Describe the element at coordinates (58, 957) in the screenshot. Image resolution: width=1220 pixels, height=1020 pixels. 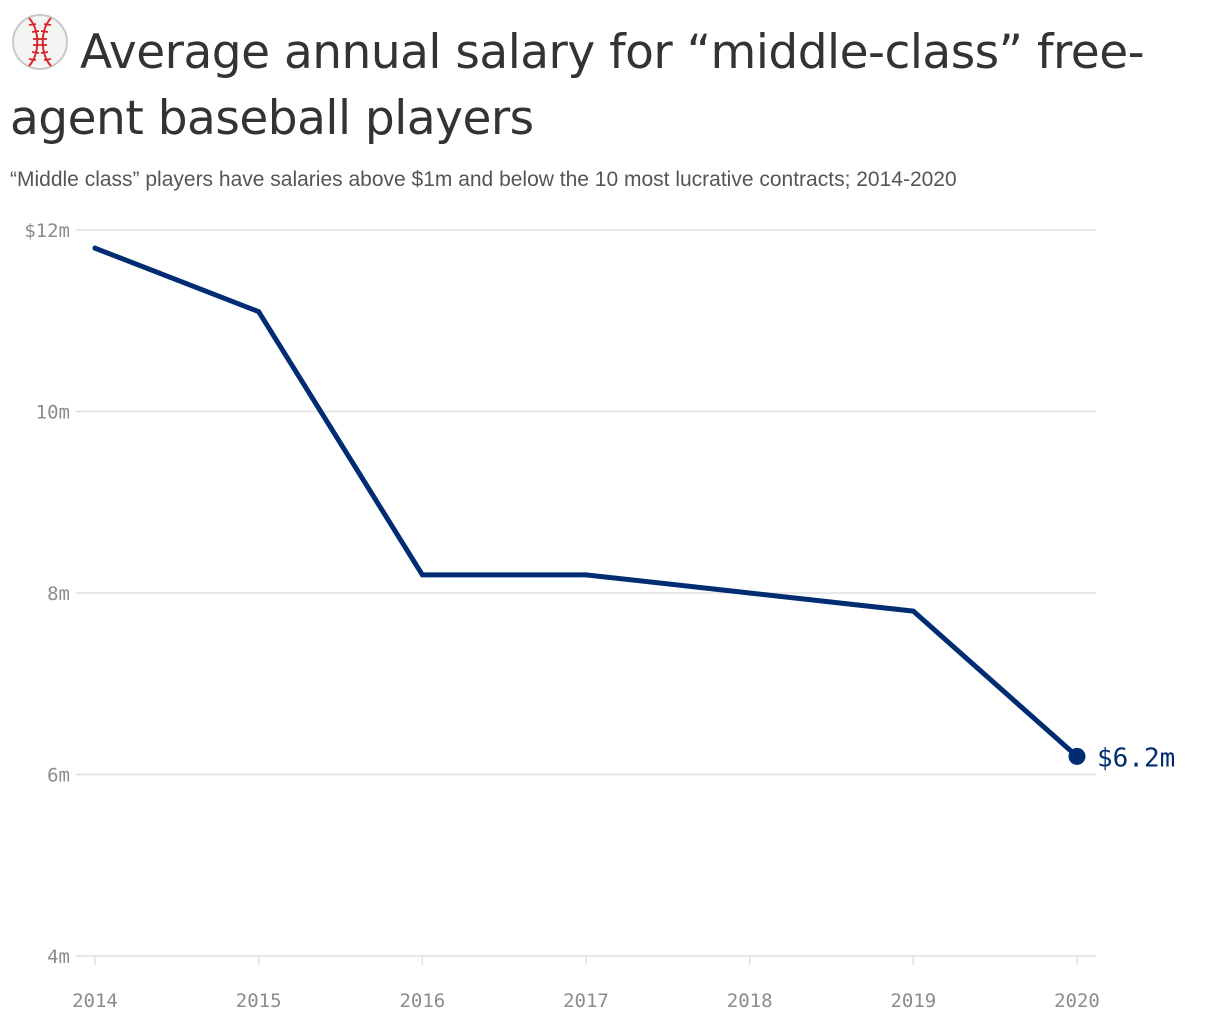
I see `y-tick-label: 4m` at that location.